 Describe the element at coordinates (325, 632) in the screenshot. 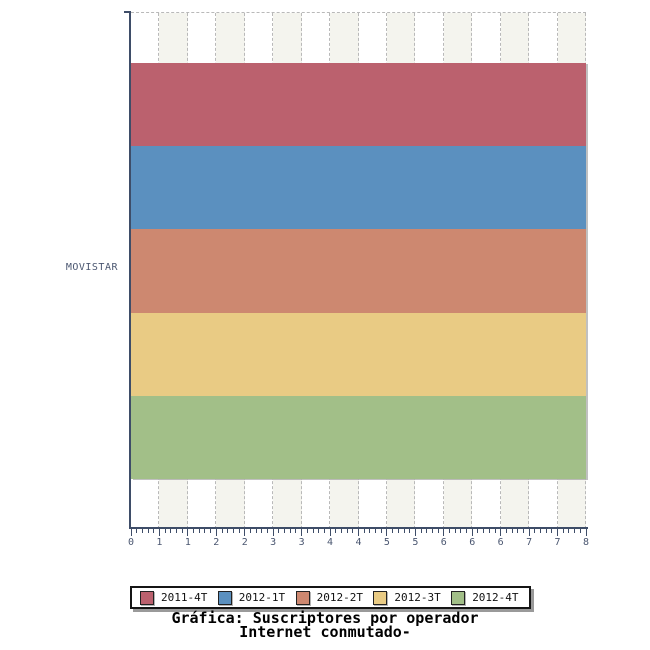

I see `chart-subtitle: Internet conmutado-` at that location.